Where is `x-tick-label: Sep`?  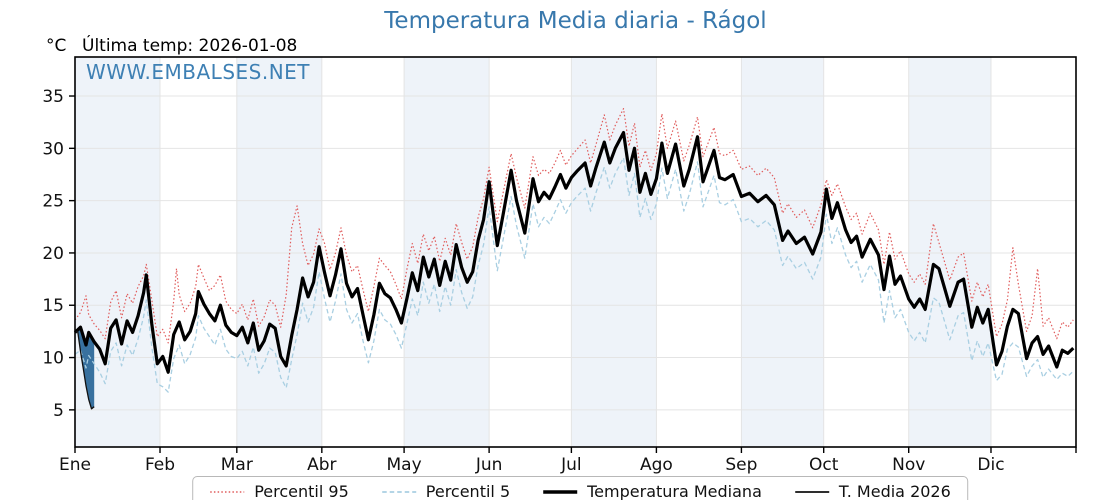 x-tick-label: Sep is located at coordinates (741, 465).